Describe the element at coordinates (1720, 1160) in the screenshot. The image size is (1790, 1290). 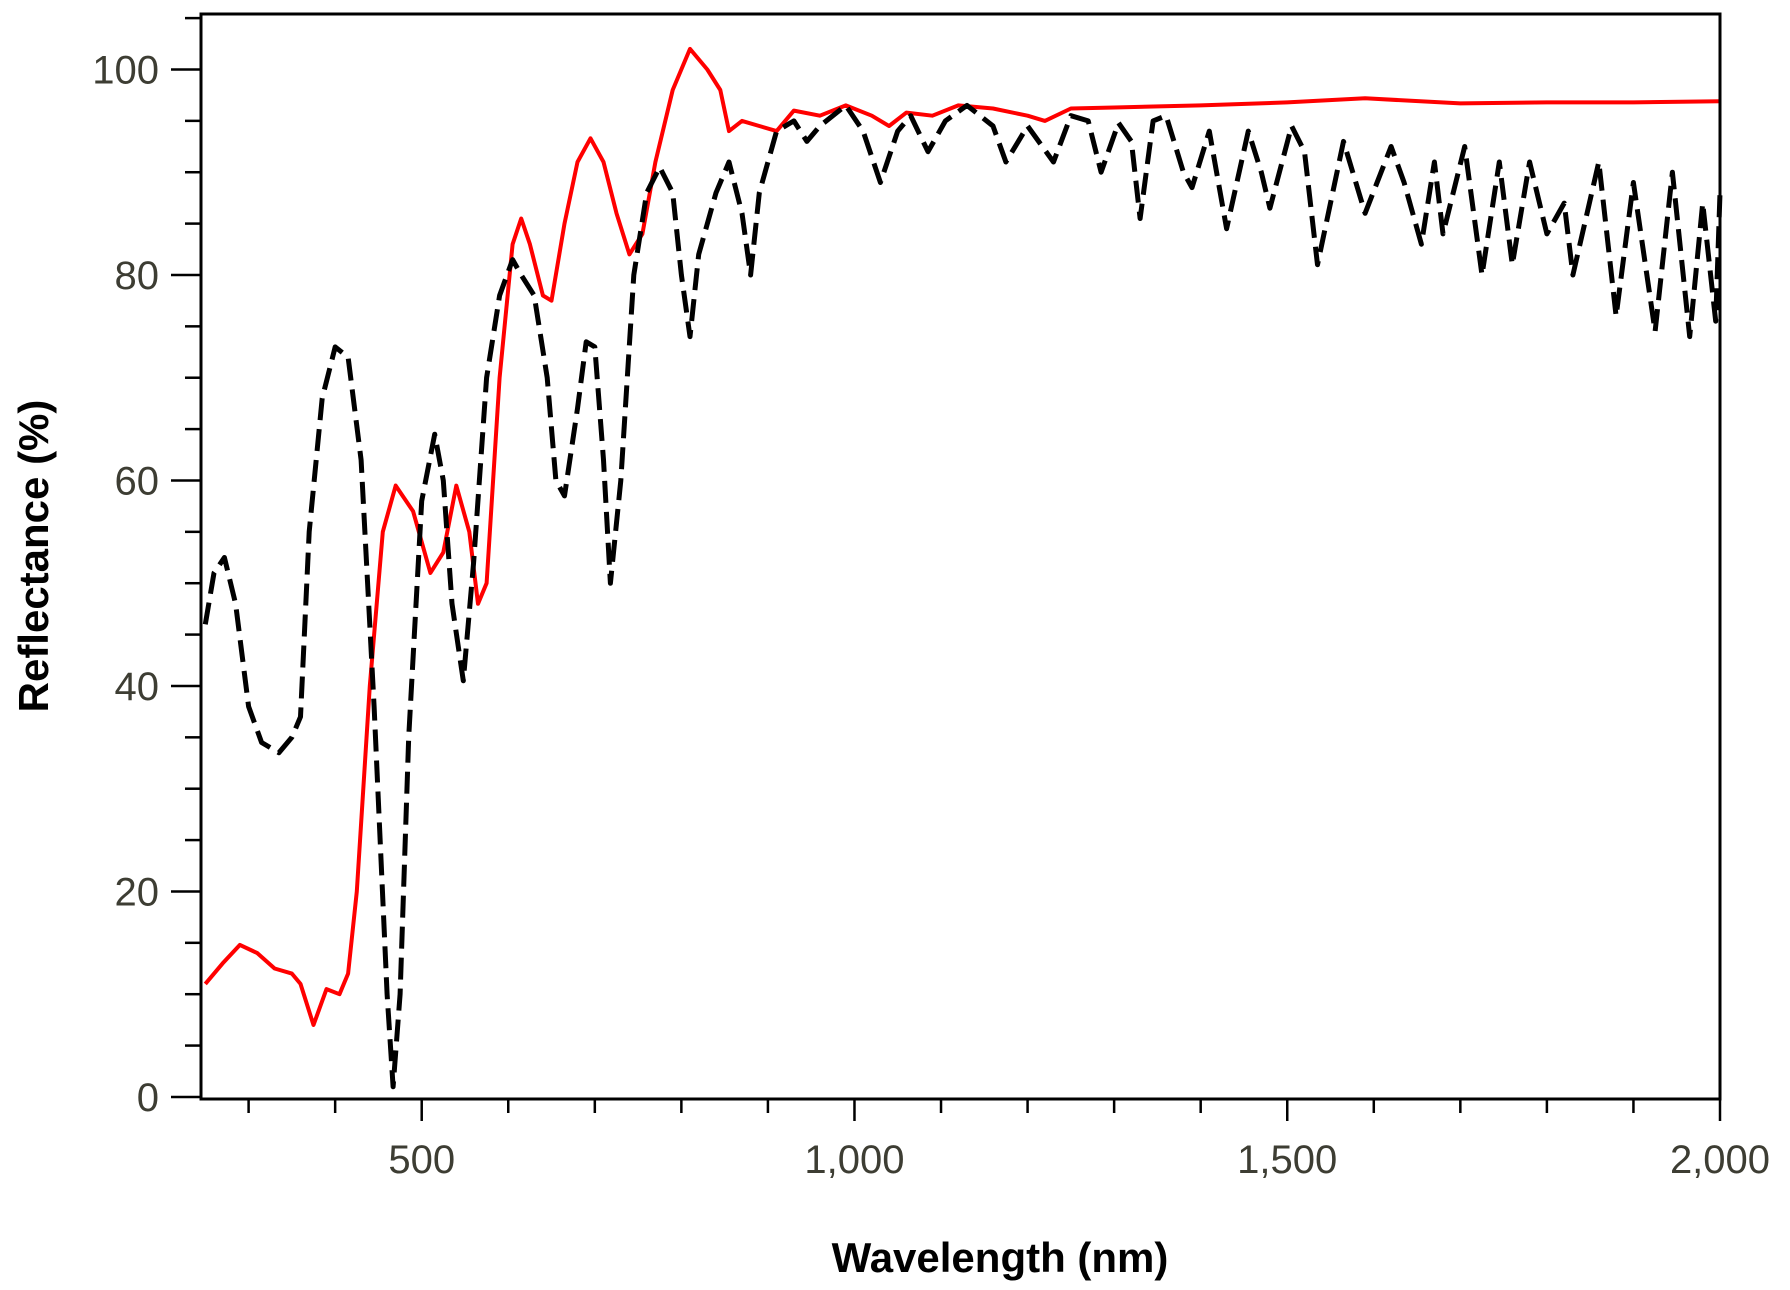
I see `x-tick-label: 2,000` at that location.